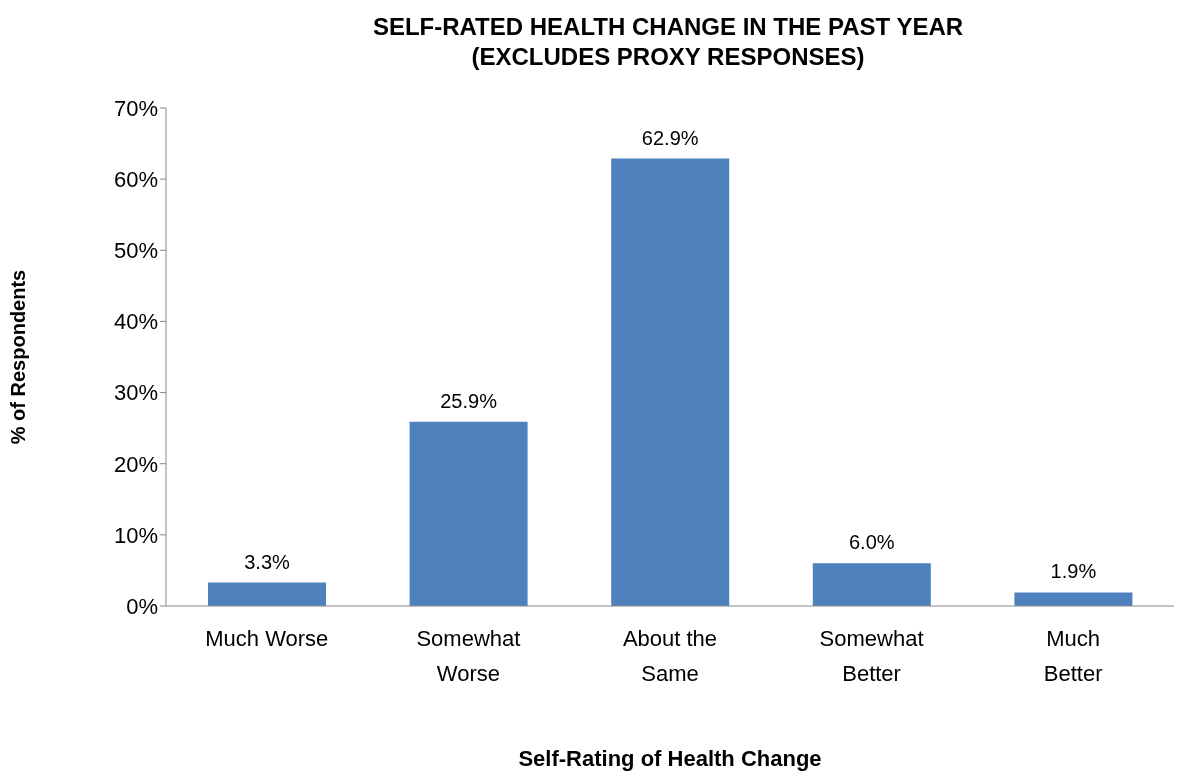 This screenshot has width=1186, height=778. What do you see at coordinates (670, 656) in the screenshot?
I see `x-tick-label: About the Same` at bounding box center [670, 656].